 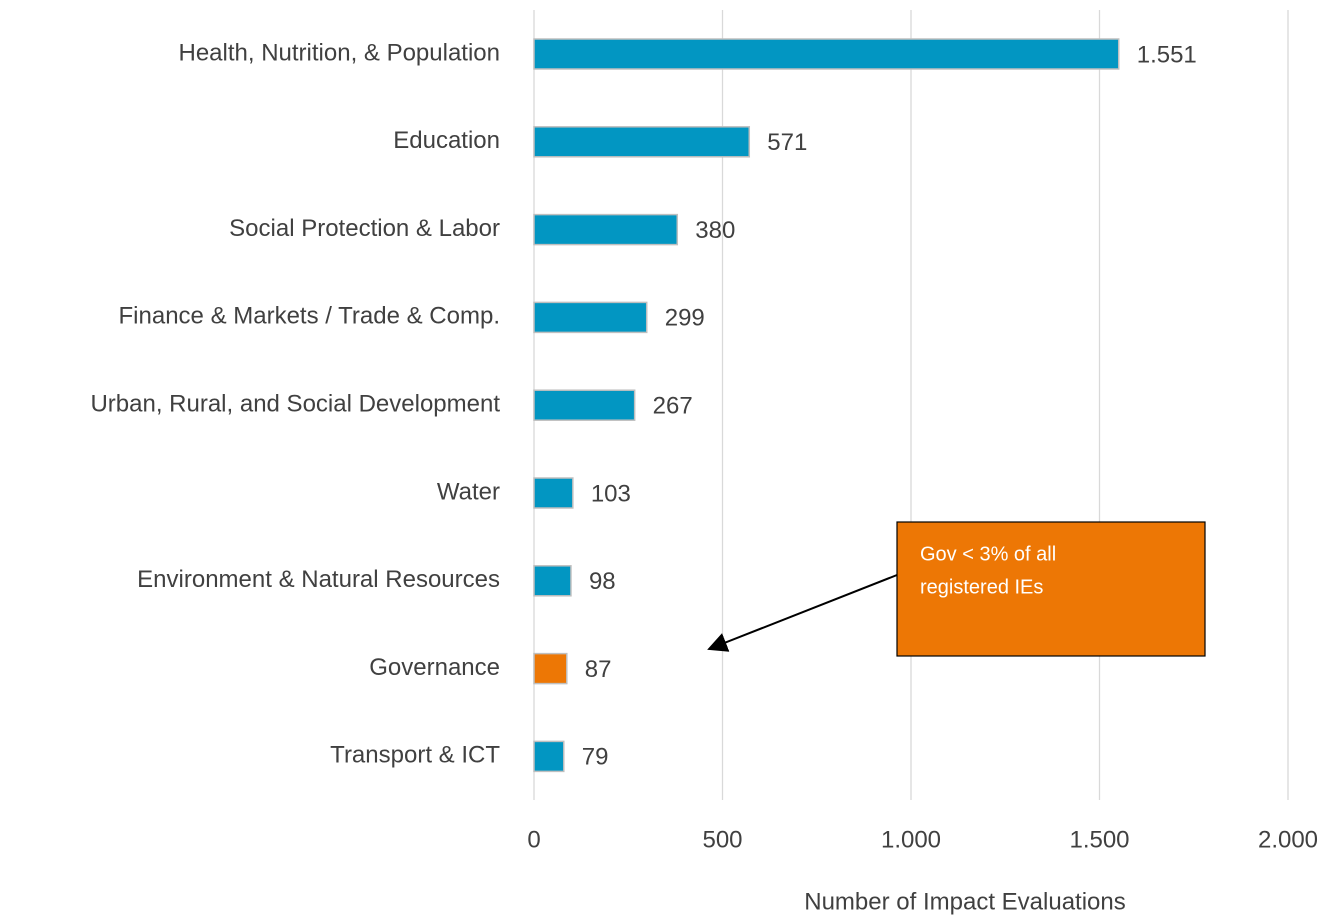 I want to click on annotation-box, so click(x=1051, y=589).